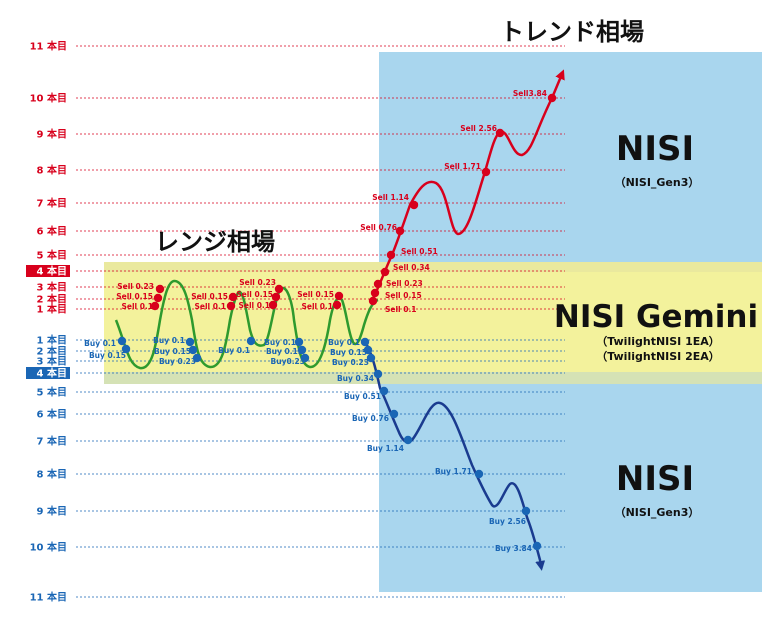  I want to click on trend-buy-label: Buy 1.71, so click(453, 471).